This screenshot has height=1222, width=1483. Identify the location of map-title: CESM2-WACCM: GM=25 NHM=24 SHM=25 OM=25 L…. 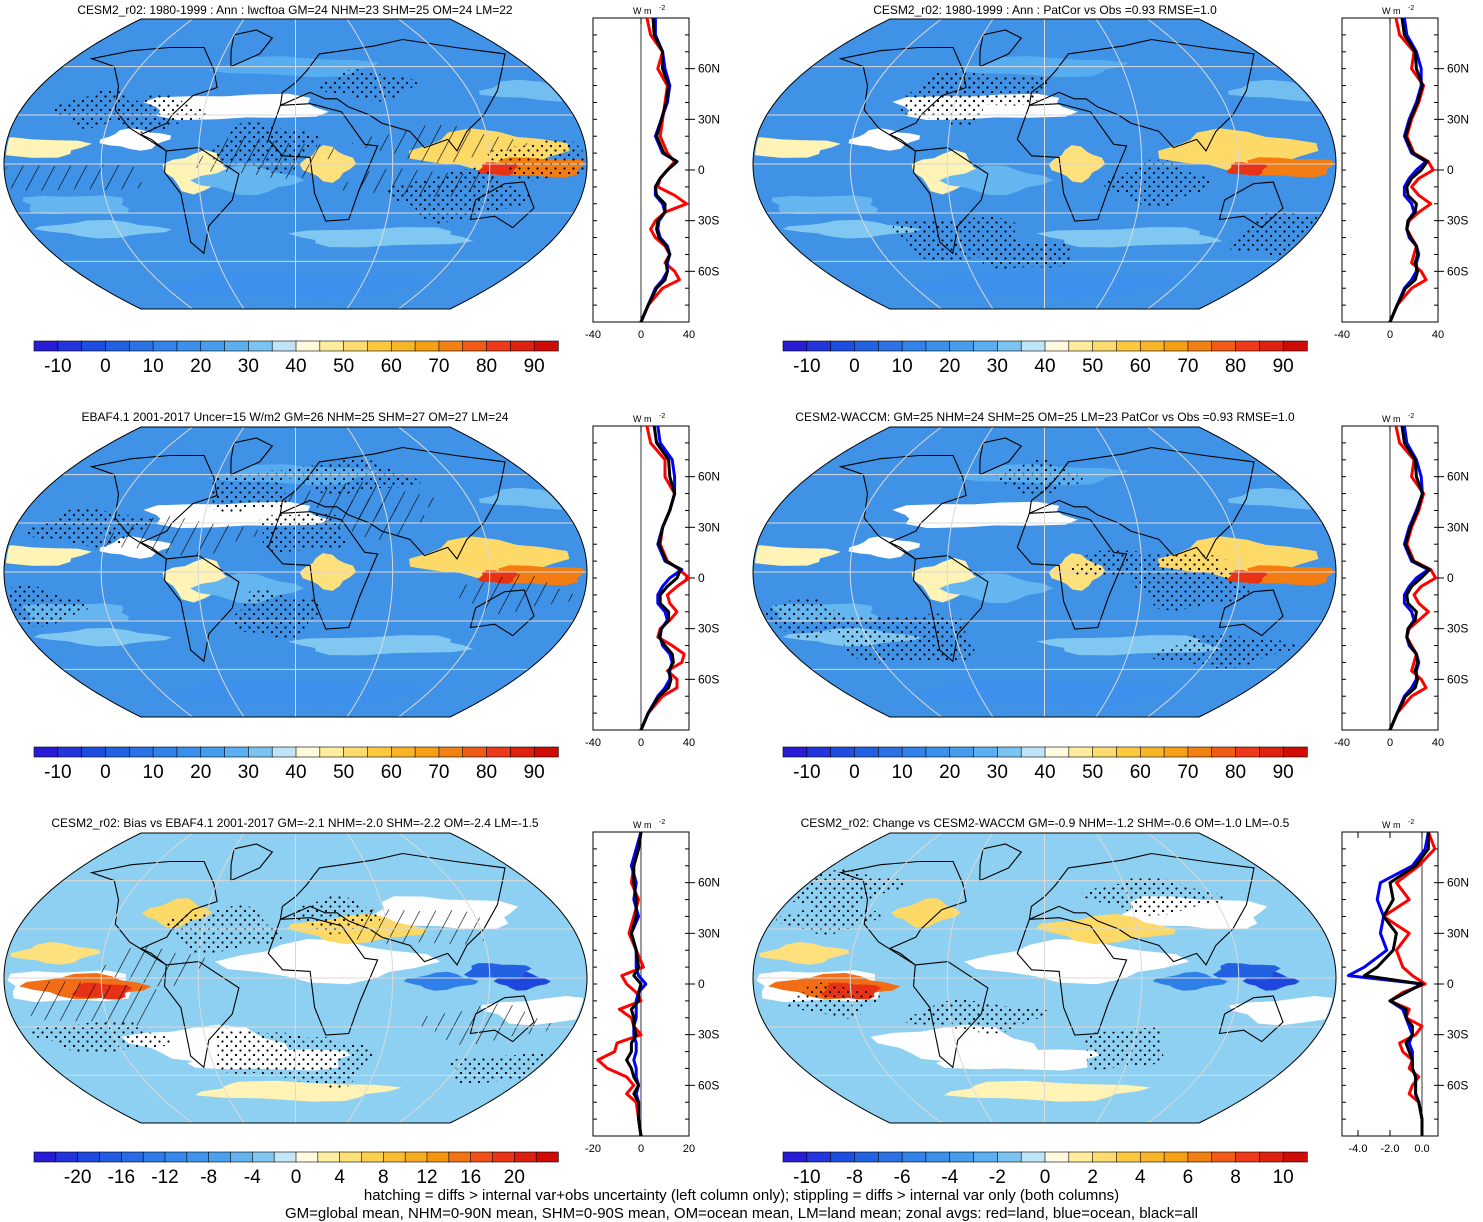
(1045, 417).